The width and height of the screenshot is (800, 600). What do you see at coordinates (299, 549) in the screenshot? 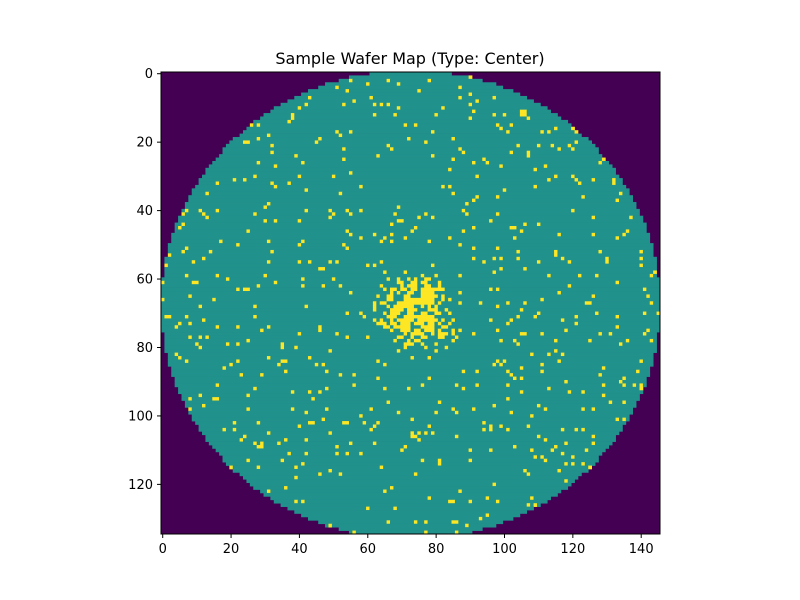
I see `x-tick-label: 40` at bounding box center [299, 549].